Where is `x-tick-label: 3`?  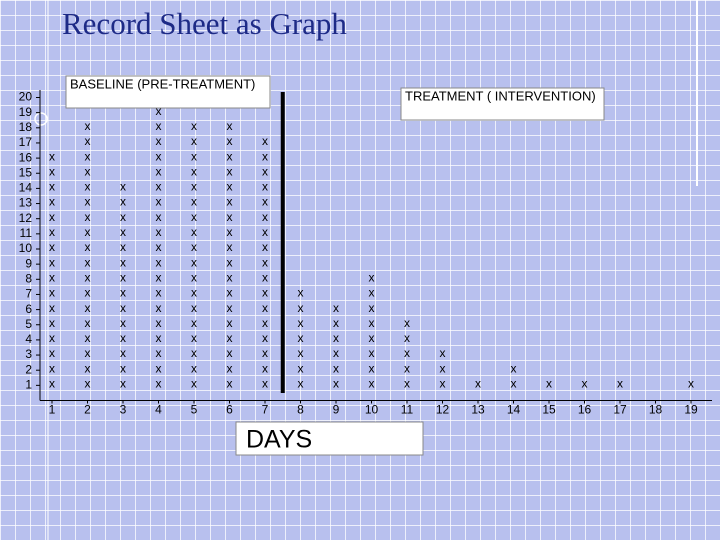
x-tick-label: 3 is located at coordinates (123, 410).